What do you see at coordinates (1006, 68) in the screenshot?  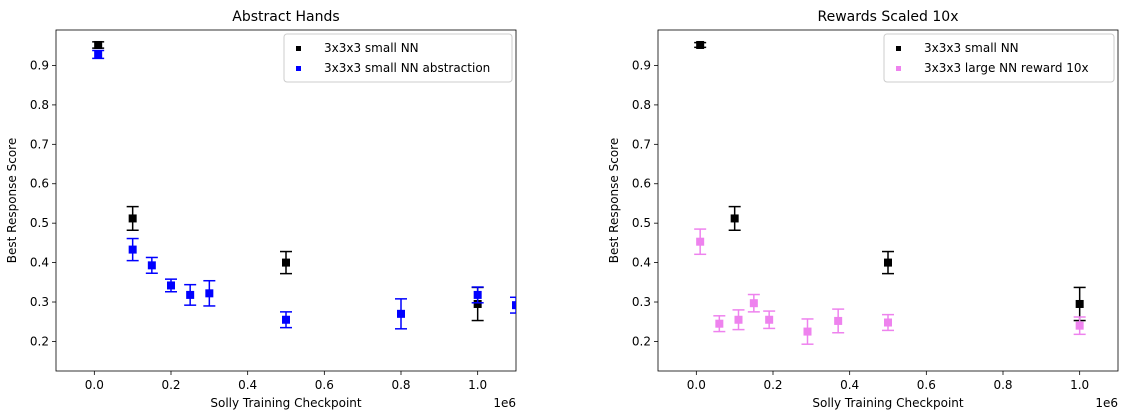 I see `legend-label: 3x3x3 large NN reward 10x` at bounding box center [1006, 68].